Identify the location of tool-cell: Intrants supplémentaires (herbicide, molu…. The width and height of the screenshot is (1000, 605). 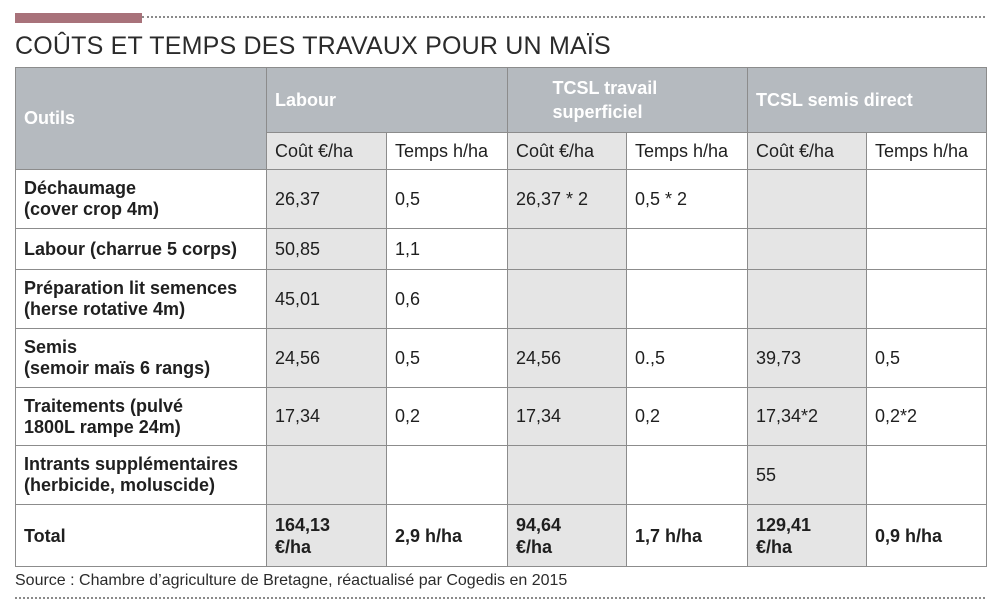
(141, 475).